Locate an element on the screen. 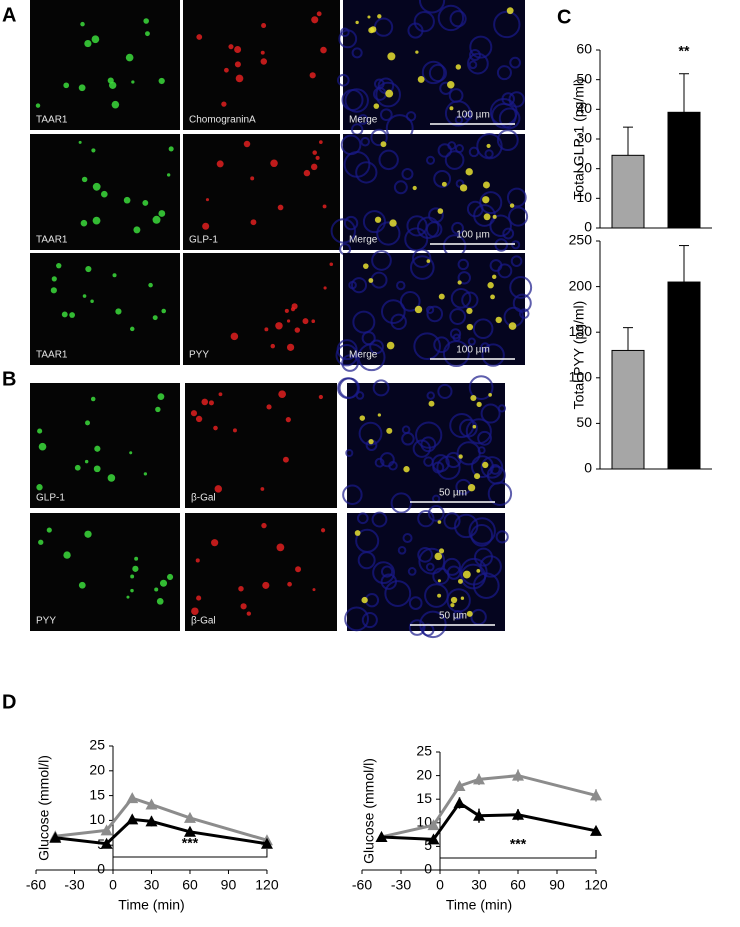 This screenshot has width=740, height=927. y-tick-label: 200 is located at coordinates (581, 285).